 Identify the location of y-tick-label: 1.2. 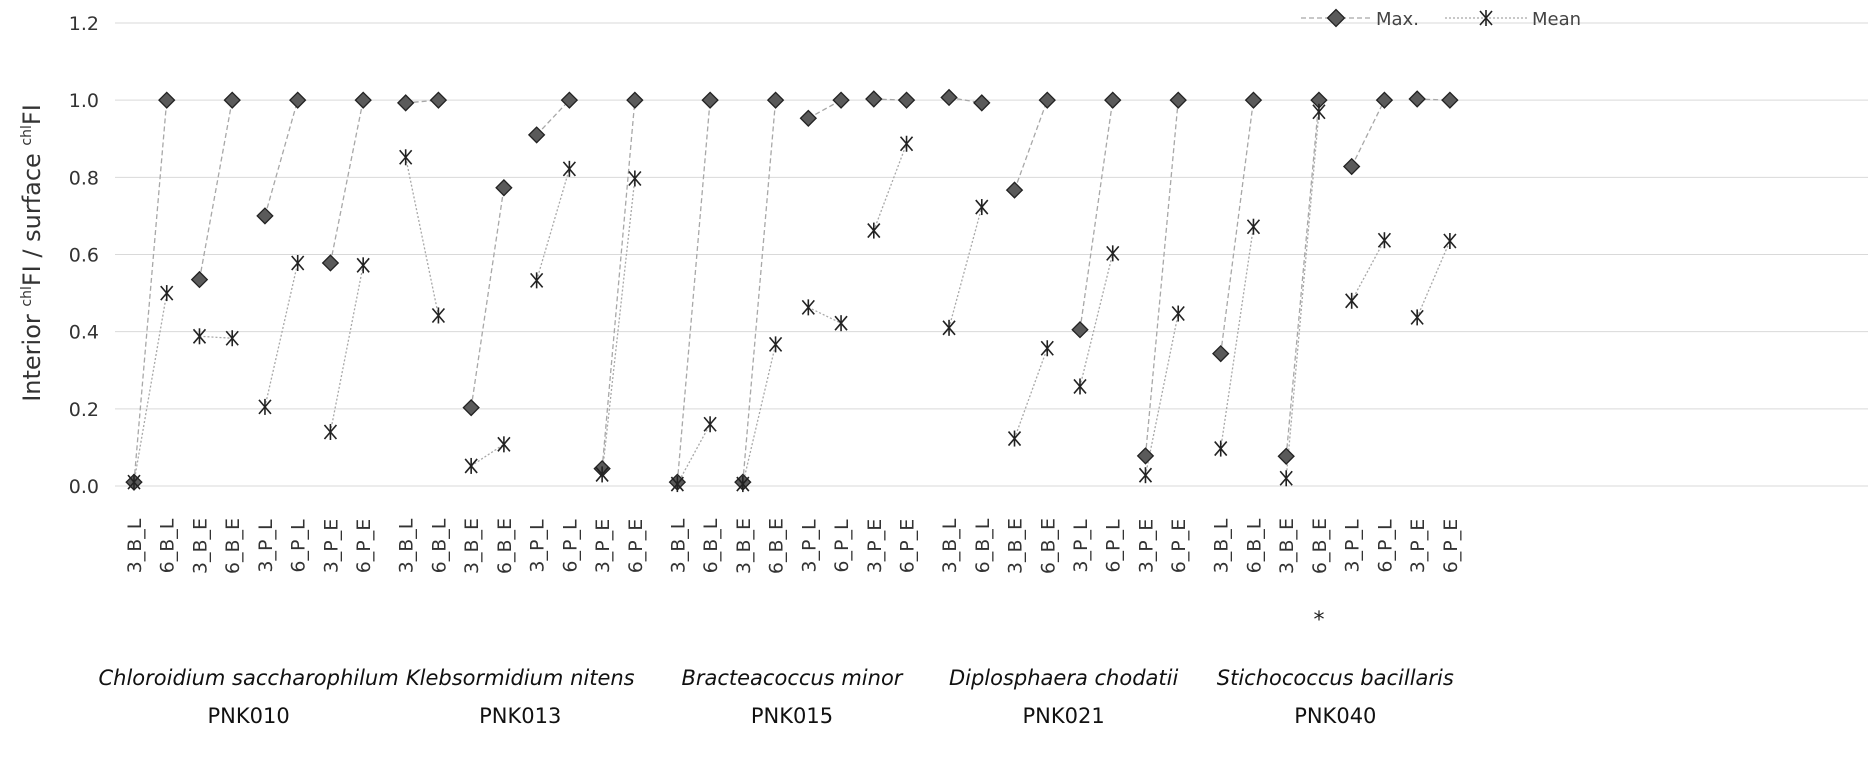
(84, 24).